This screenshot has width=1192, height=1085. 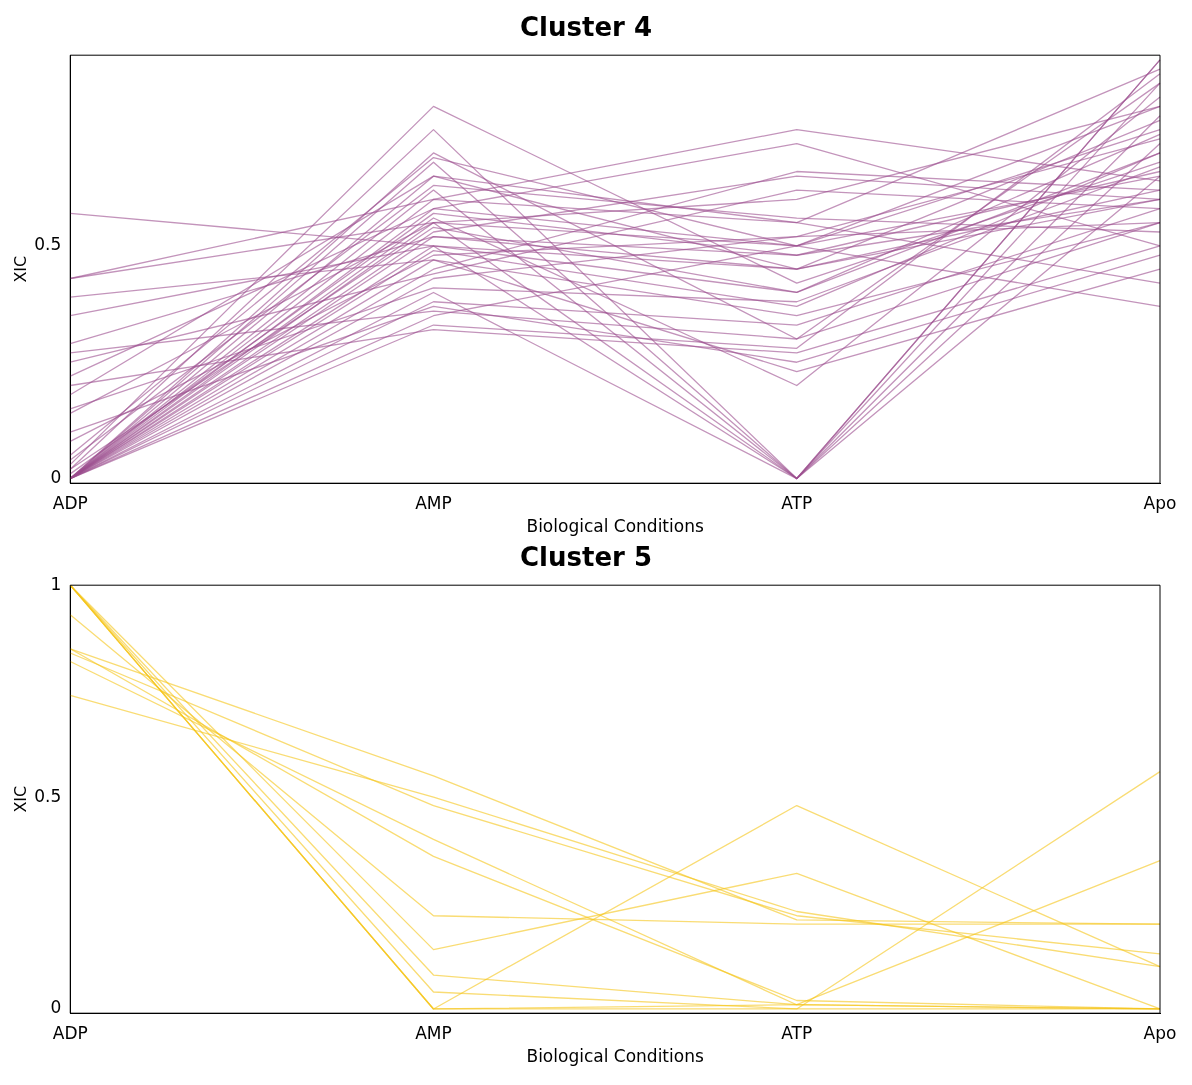 I want to click on chart-title: Cluster 5, so click(x=586, y=557).